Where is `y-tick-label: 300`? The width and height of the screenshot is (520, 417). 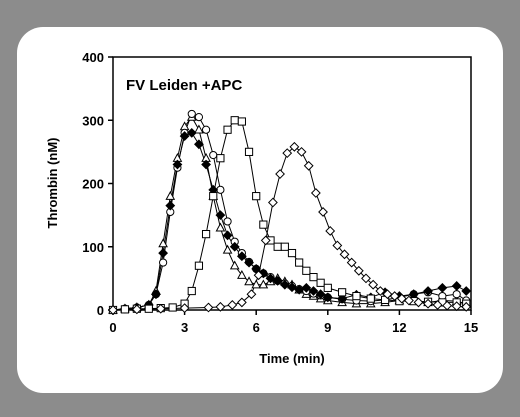
y-tick-label: 300 is located at coordinates (93, 120).